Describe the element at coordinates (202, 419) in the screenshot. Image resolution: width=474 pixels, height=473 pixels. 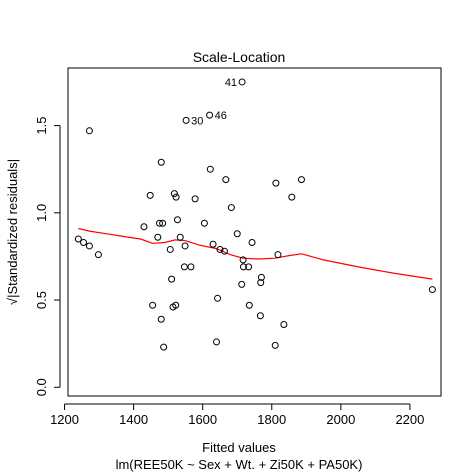
I see `x-tick-label: 1600` at that location.